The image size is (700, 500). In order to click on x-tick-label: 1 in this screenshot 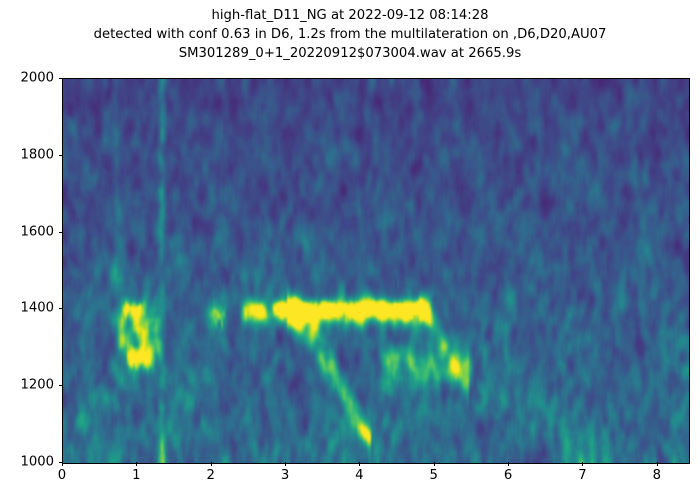, I will do `click(136, 475)`.